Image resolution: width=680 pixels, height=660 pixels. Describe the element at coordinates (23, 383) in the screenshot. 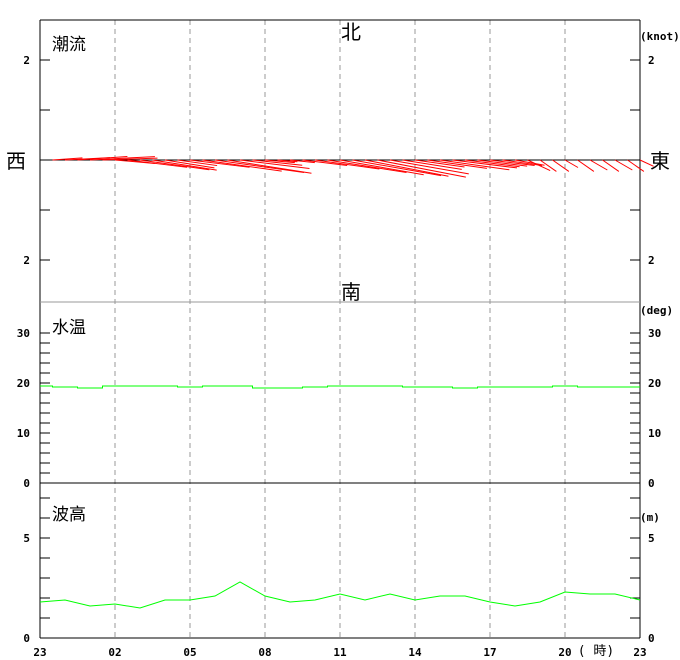

I see `y-tick-label-left: 20` at that location.